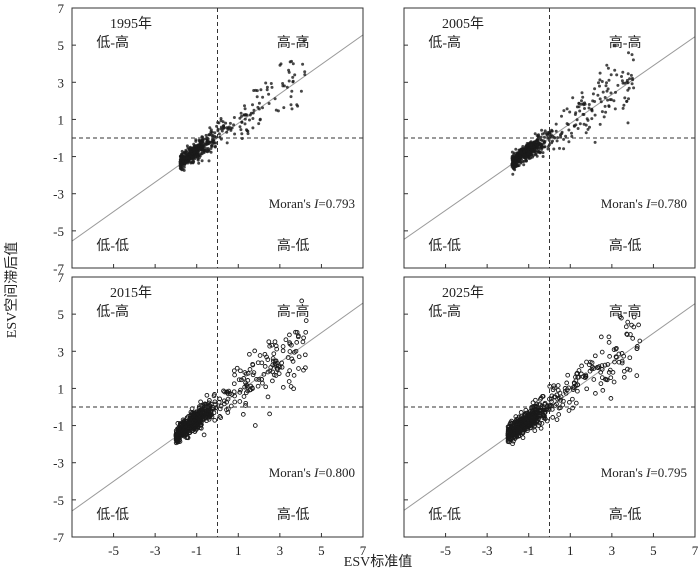 This screenshot has width=700, height=574. I want to click on y-tick-label: 1, so click(61, 119).